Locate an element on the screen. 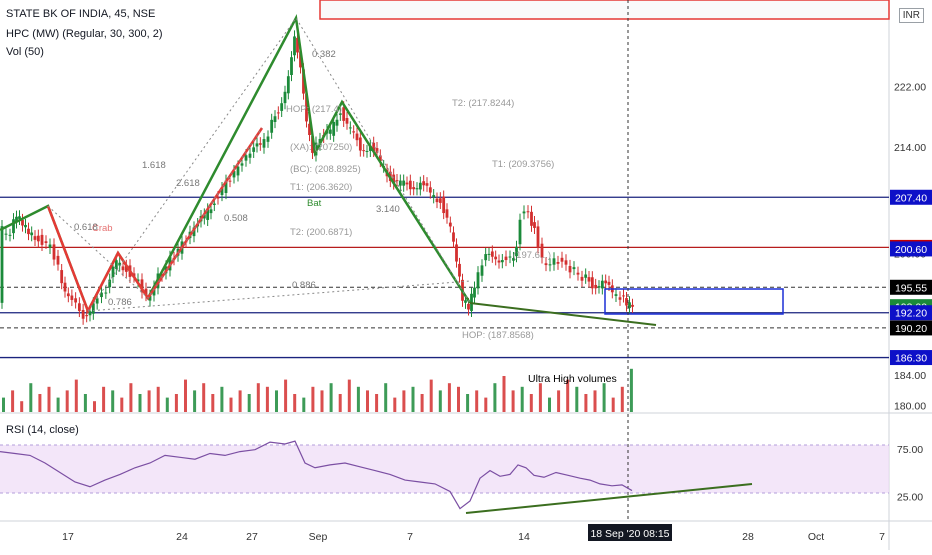 Image resolution: width=932 pixels, height=555 pixels. price-trendline is located at coordinates (563, 314).